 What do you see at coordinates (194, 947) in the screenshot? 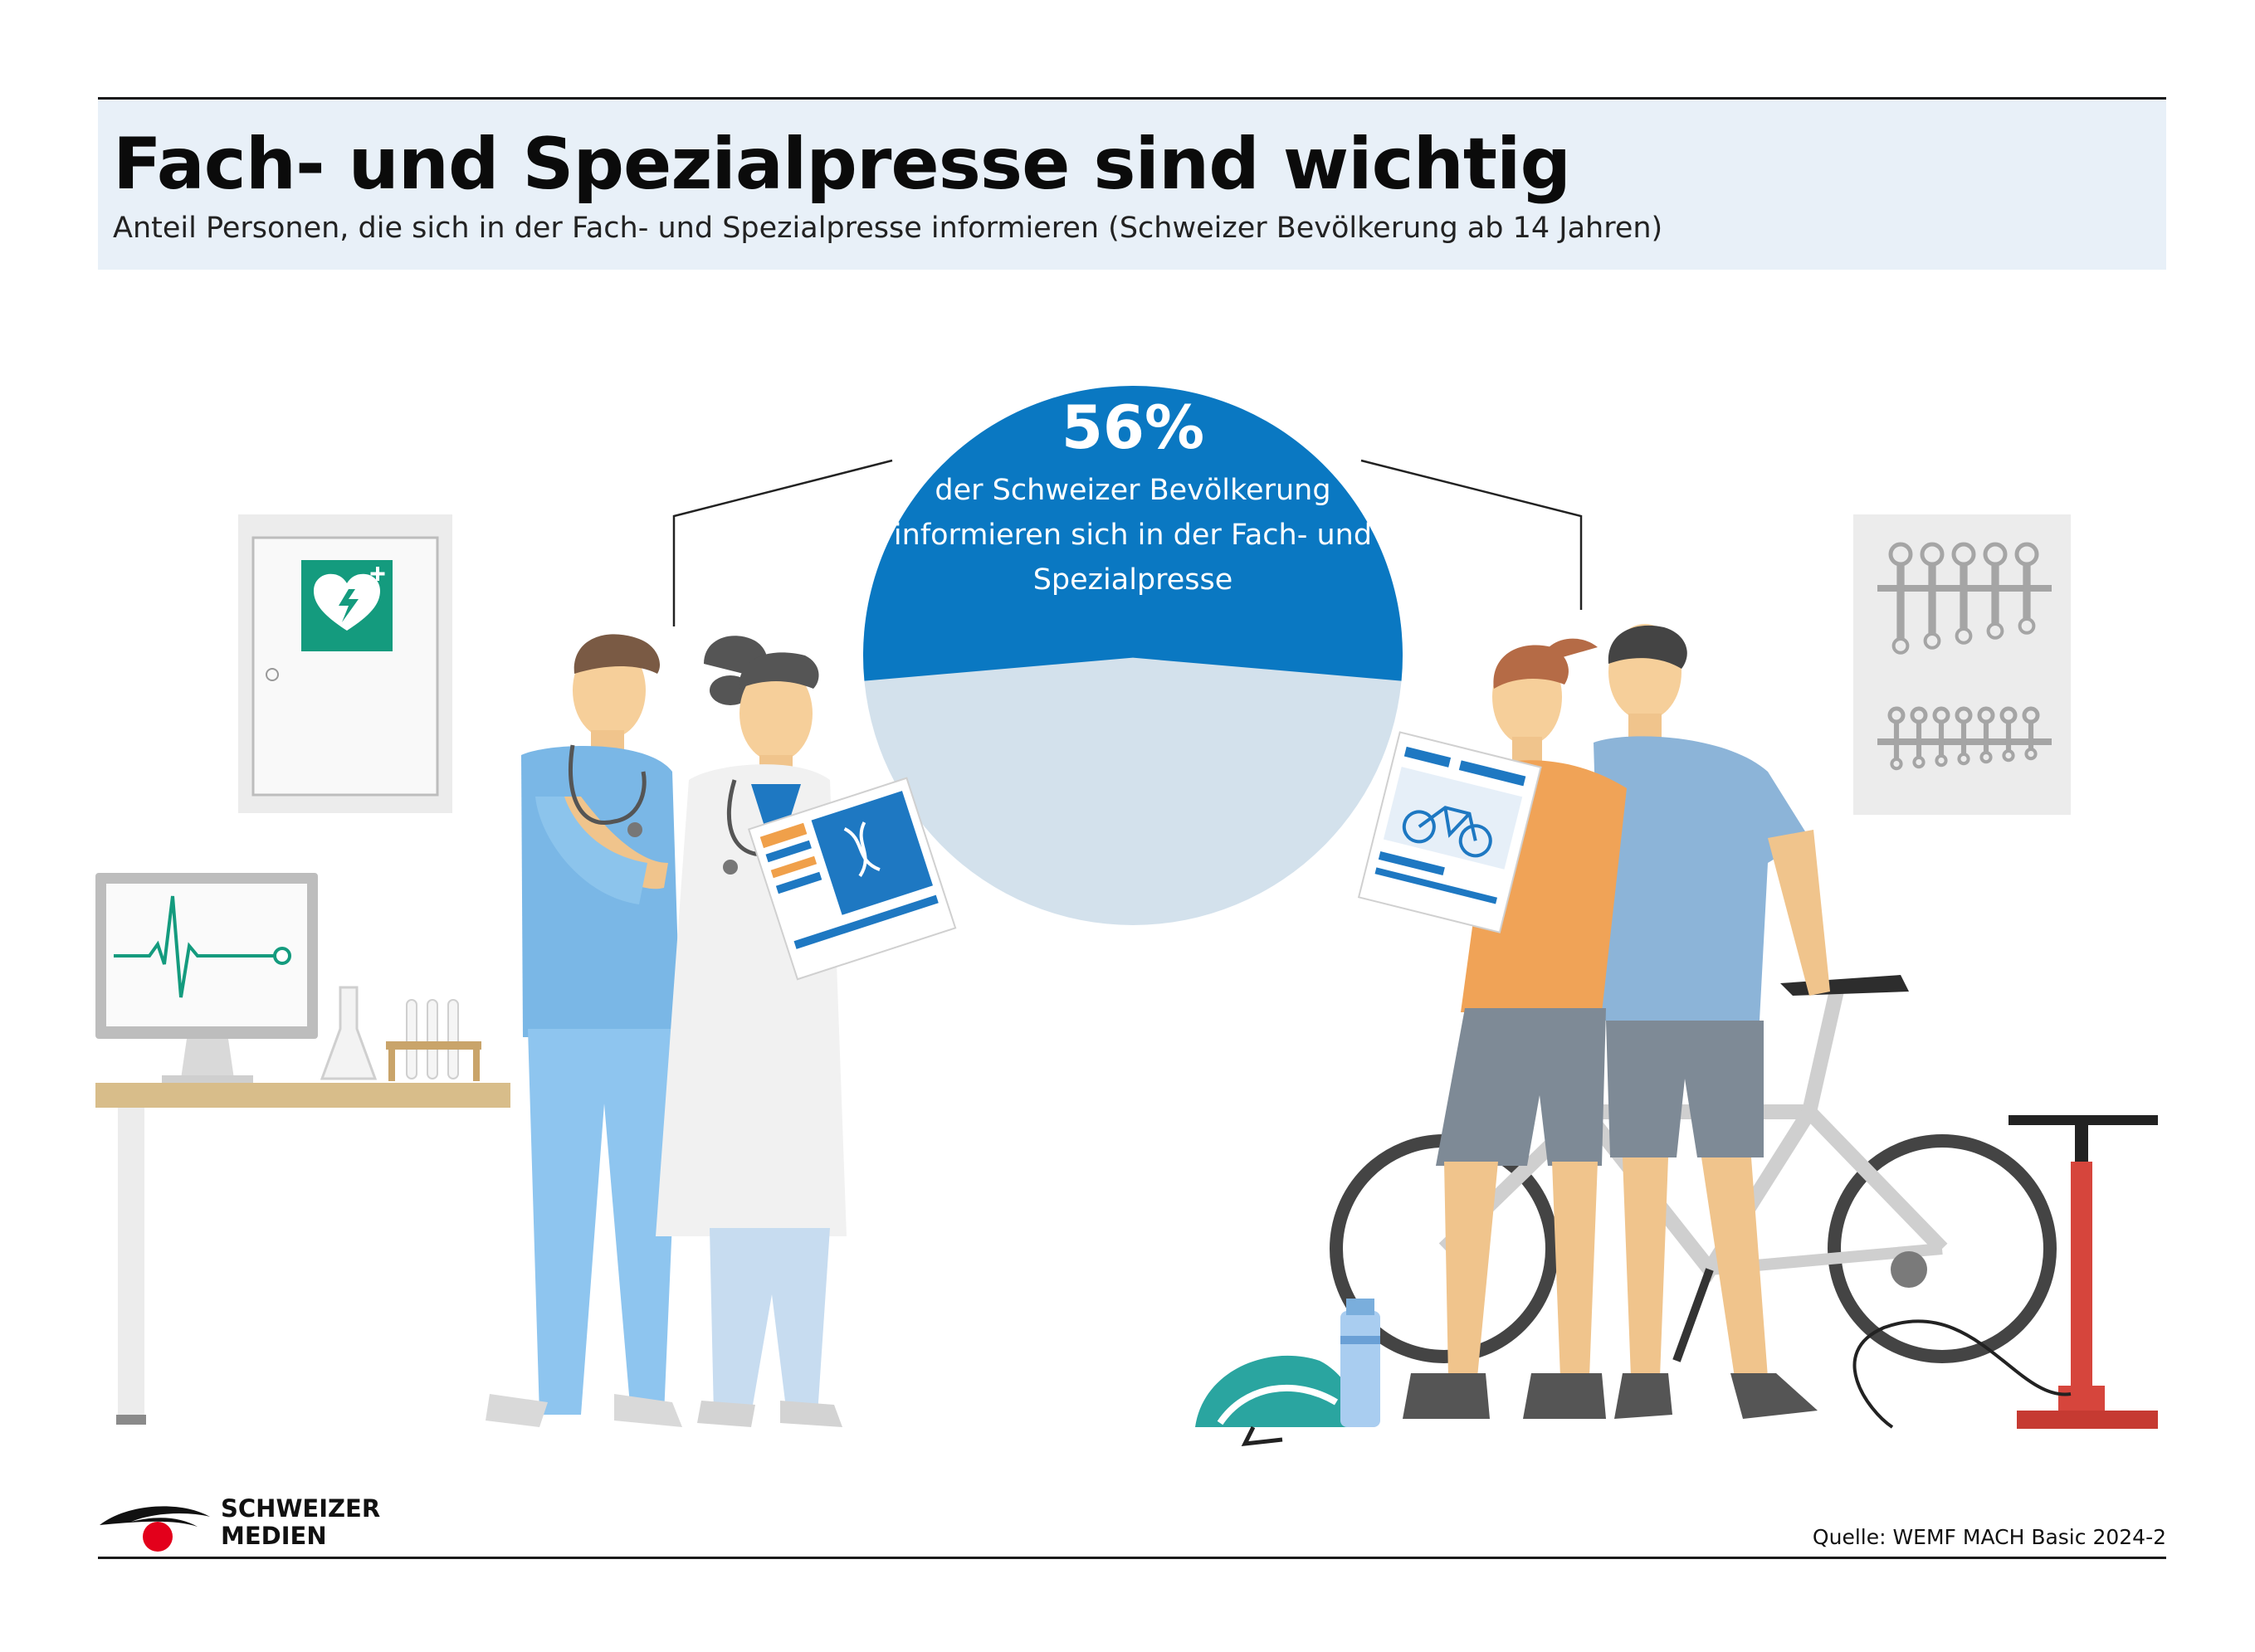
I see `heart-monitor-icon` at bounding box center [194, 947].